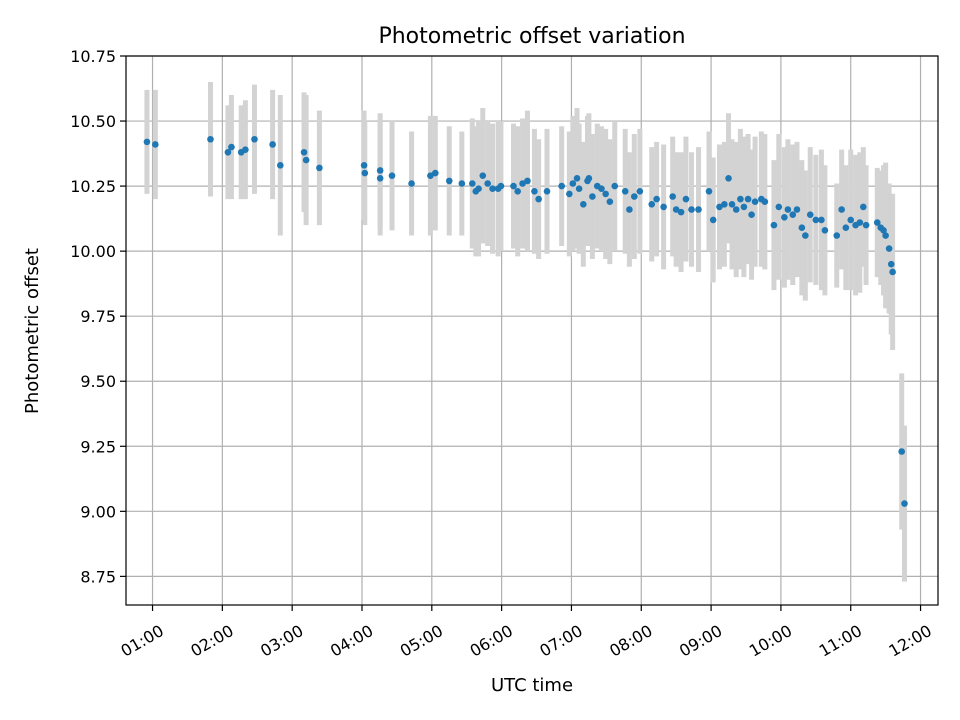 The height and width of the screenshot is (720, 960). Describe the element at coordinates (910, 641) in the screenshot. I see `x-tick-label: 12:00` at that location.